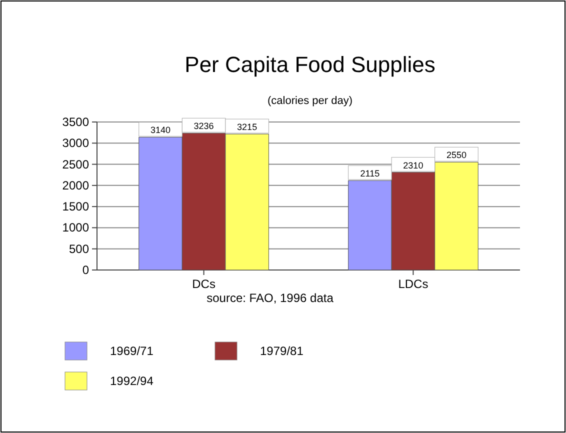  I want to click on x-tick-label: DCs, so click(204, 284).